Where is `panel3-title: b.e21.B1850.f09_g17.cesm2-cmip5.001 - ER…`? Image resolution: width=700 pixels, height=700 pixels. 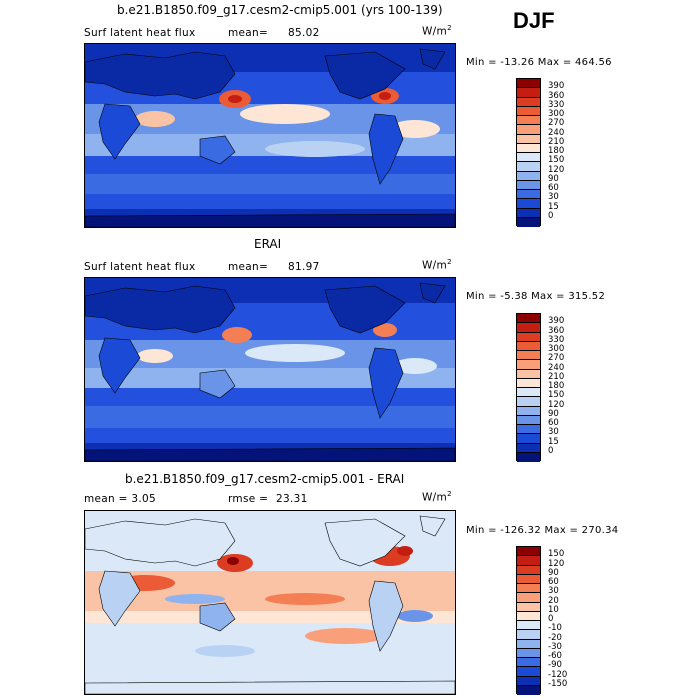
panel3-title: b.e21.B1850.f09_g17.cesm2-cmip5.001 - ER… is located at coordinates (265, 479).